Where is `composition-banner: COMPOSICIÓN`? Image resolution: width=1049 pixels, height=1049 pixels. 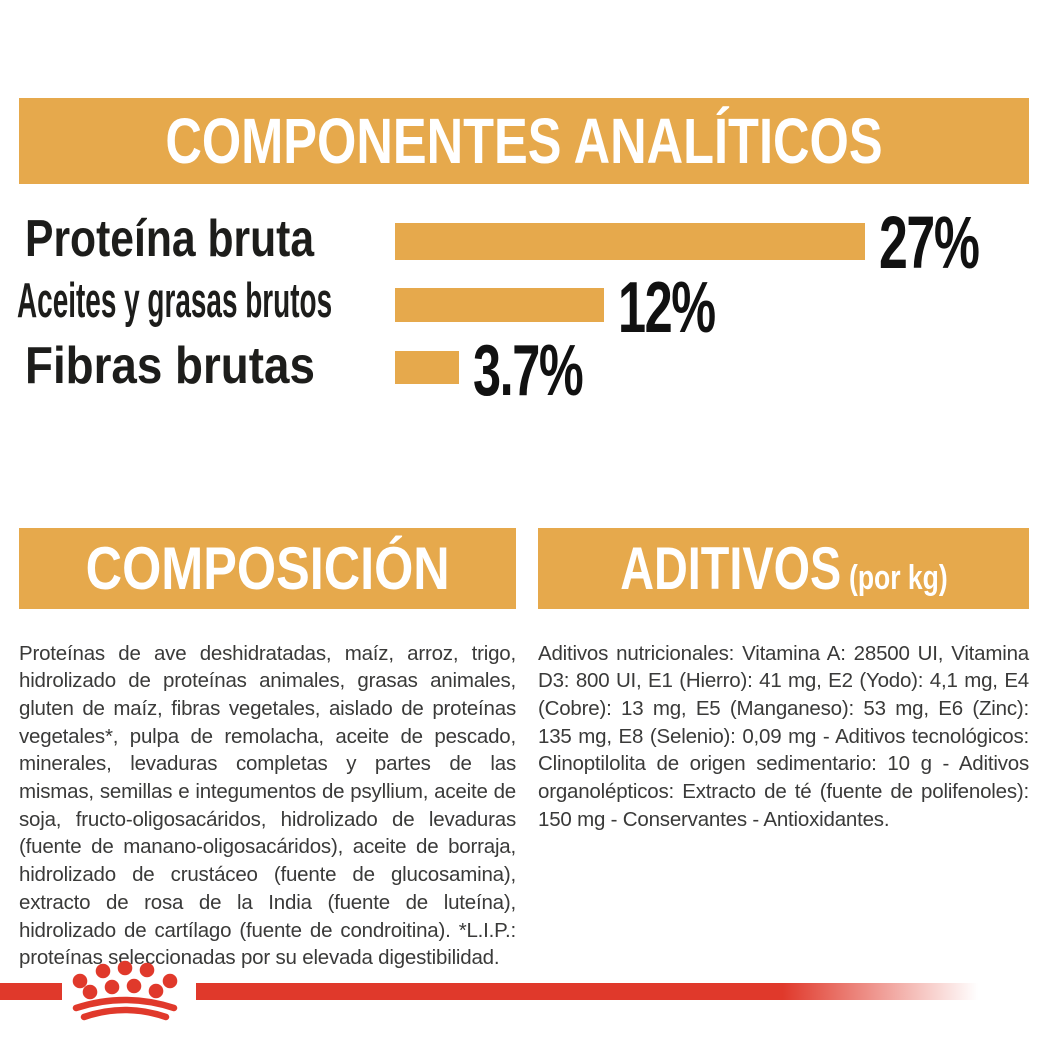 composition-banner: COMPOSICIÓN is located at coordinates (267, 568).